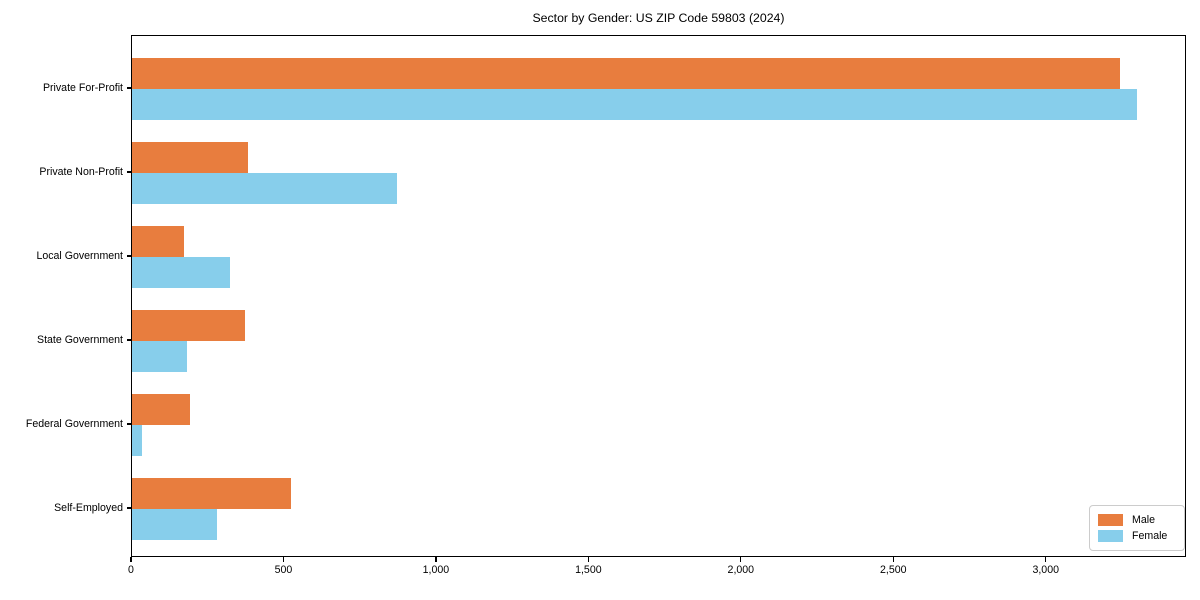 The width and height of the screenshot is (1200, 600). Describe the element at coordinates (436, 570) in the screenshot. I see `x-axis-tick-label: 1,000` at that location.